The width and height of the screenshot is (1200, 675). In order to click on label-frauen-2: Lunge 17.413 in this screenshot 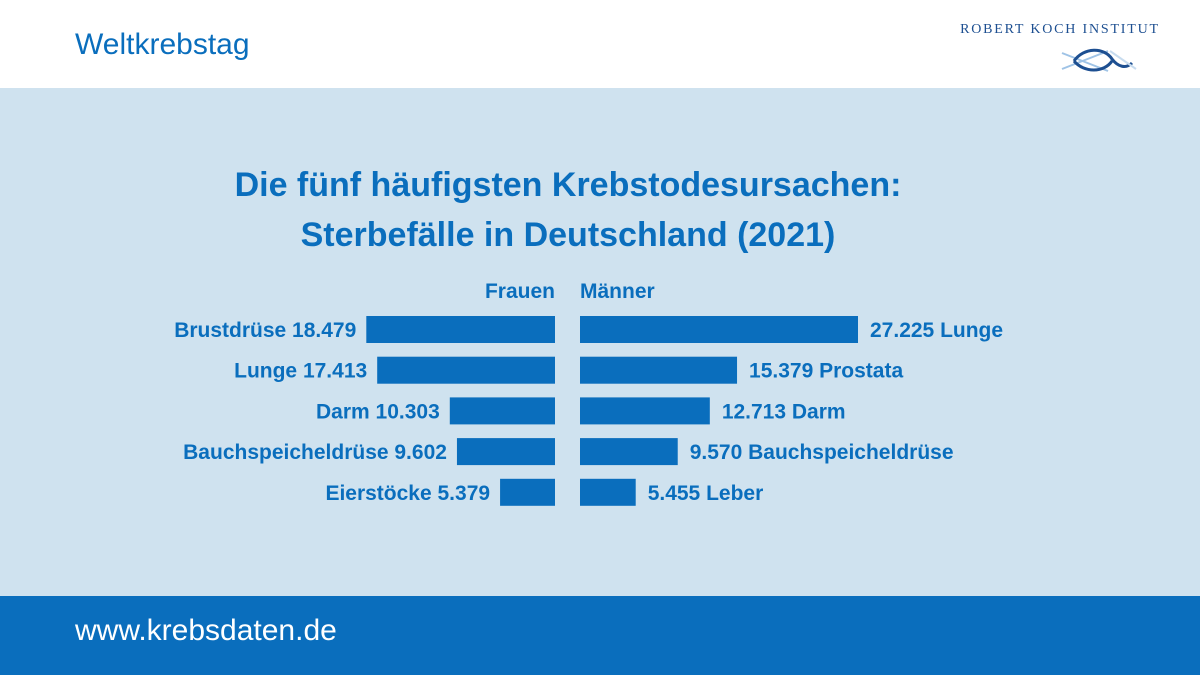, I will do `click(300, 371)`.